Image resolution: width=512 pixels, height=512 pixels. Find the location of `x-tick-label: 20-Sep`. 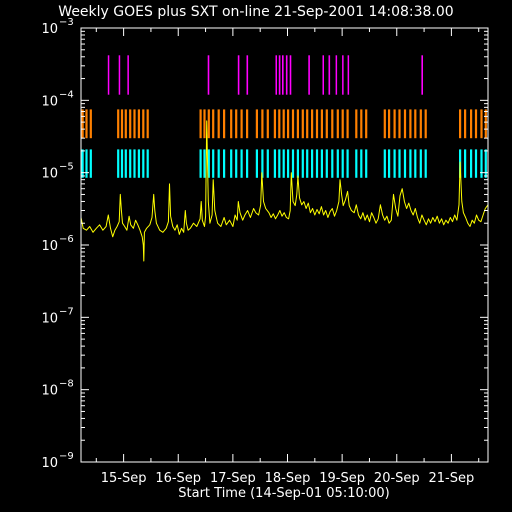

x-tick-label: 20-Sep is located at coordinates (397, 478).